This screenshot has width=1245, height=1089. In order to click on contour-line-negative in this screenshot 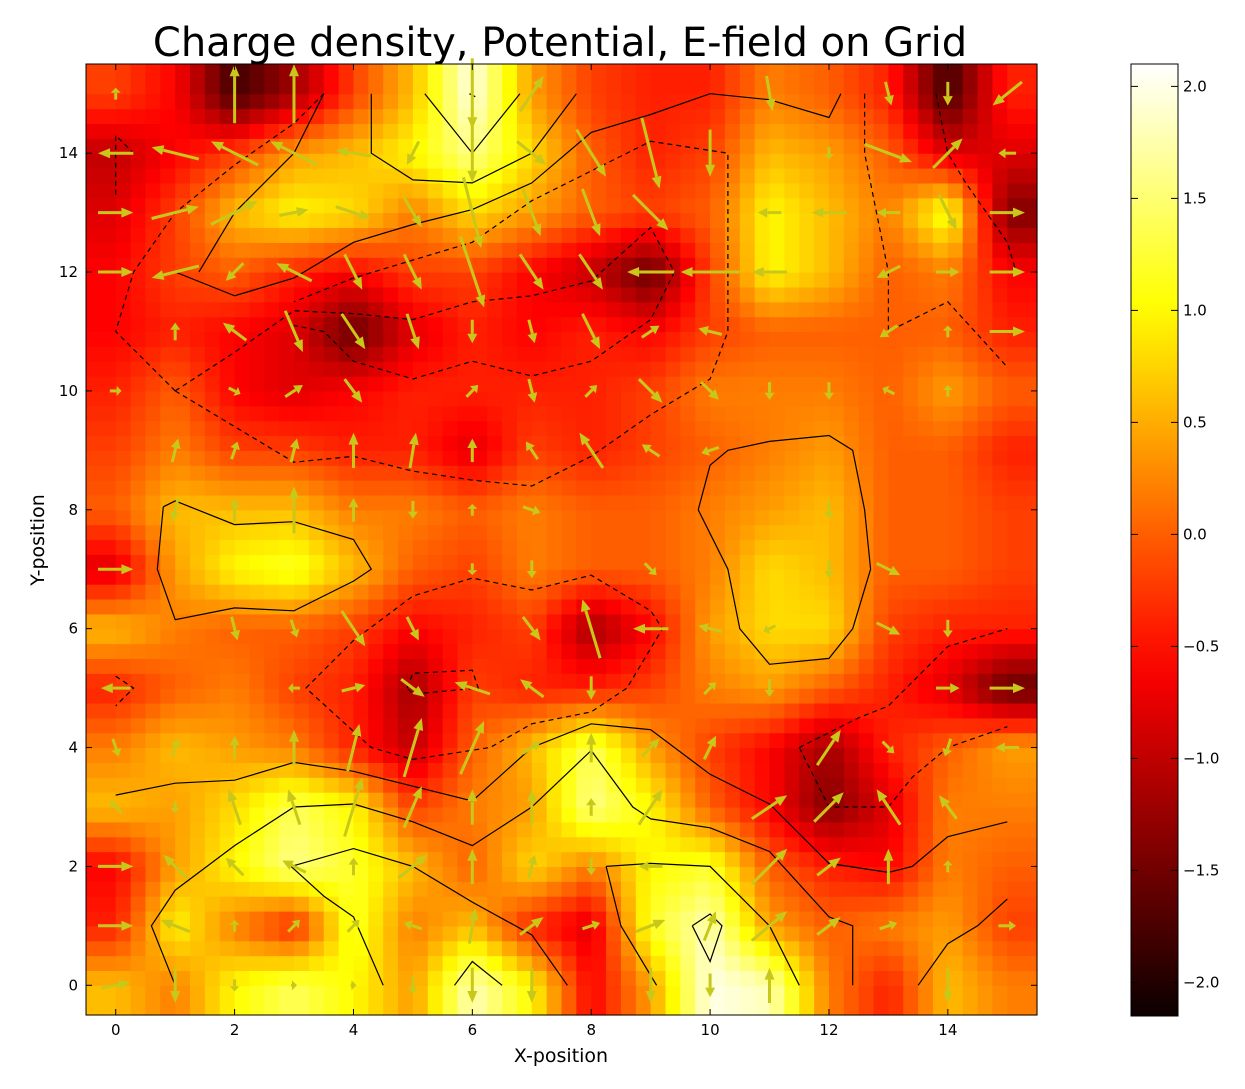, I will do `click(125, 164)`.